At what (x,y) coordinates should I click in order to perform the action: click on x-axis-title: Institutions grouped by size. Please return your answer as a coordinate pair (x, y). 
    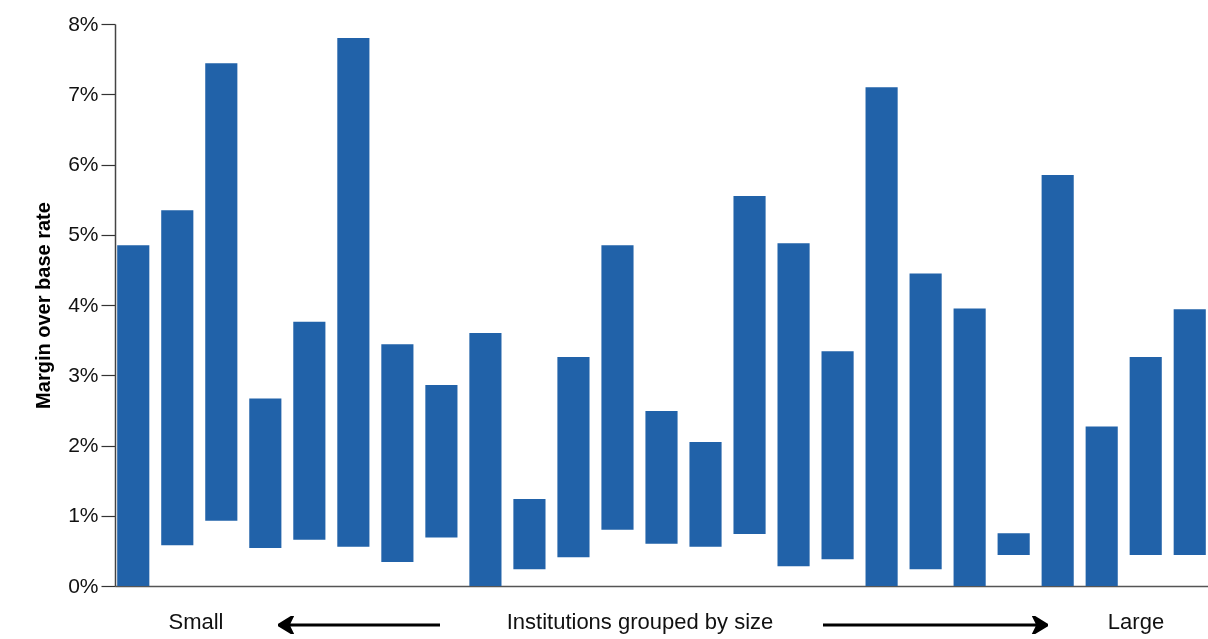
    Looking at the image, I should click on (640, 622).